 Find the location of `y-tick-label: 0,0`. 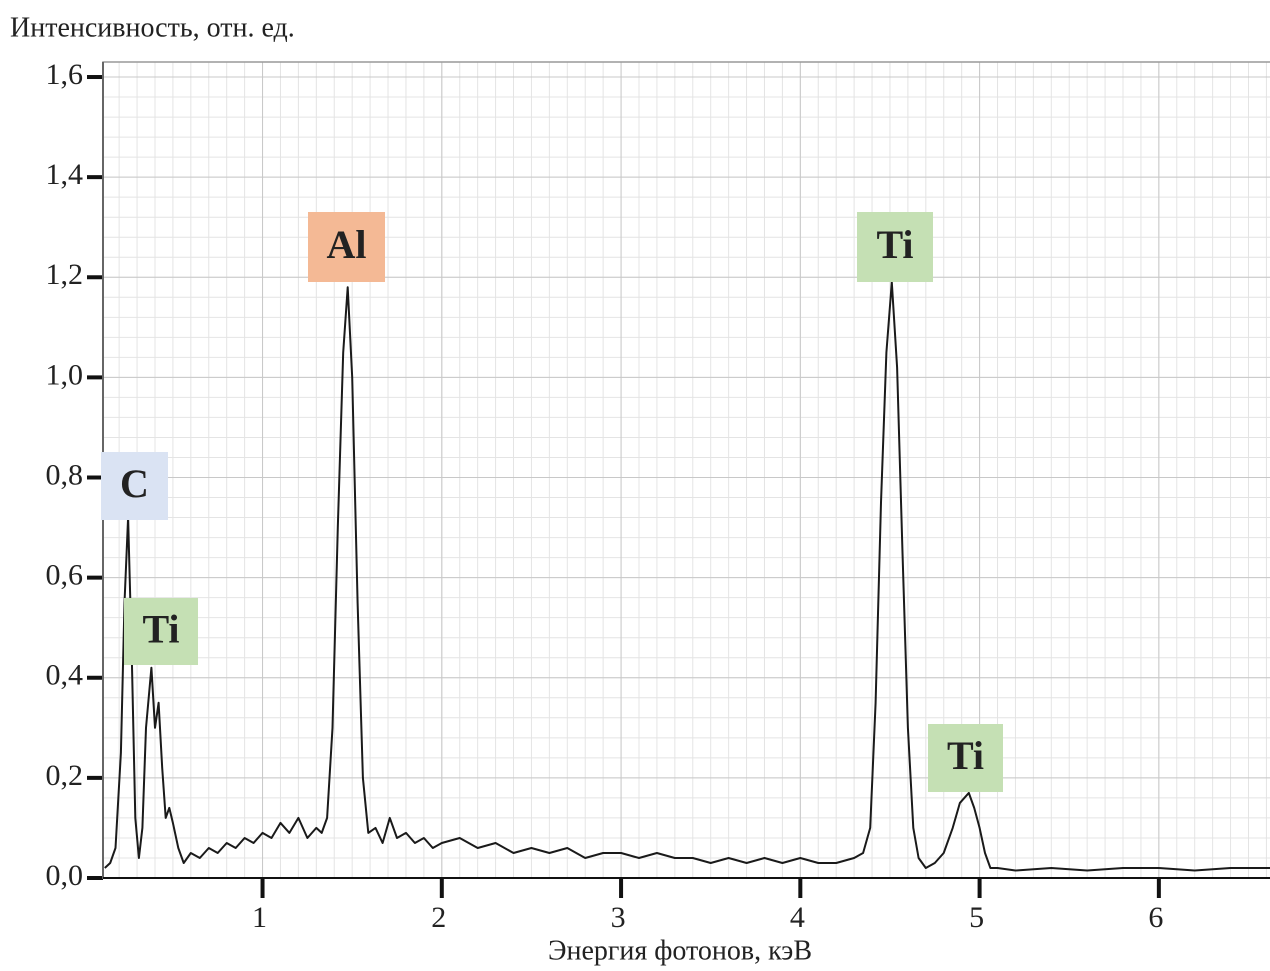

y-tick-label: 0,0 is located at coordinates (65, 875).